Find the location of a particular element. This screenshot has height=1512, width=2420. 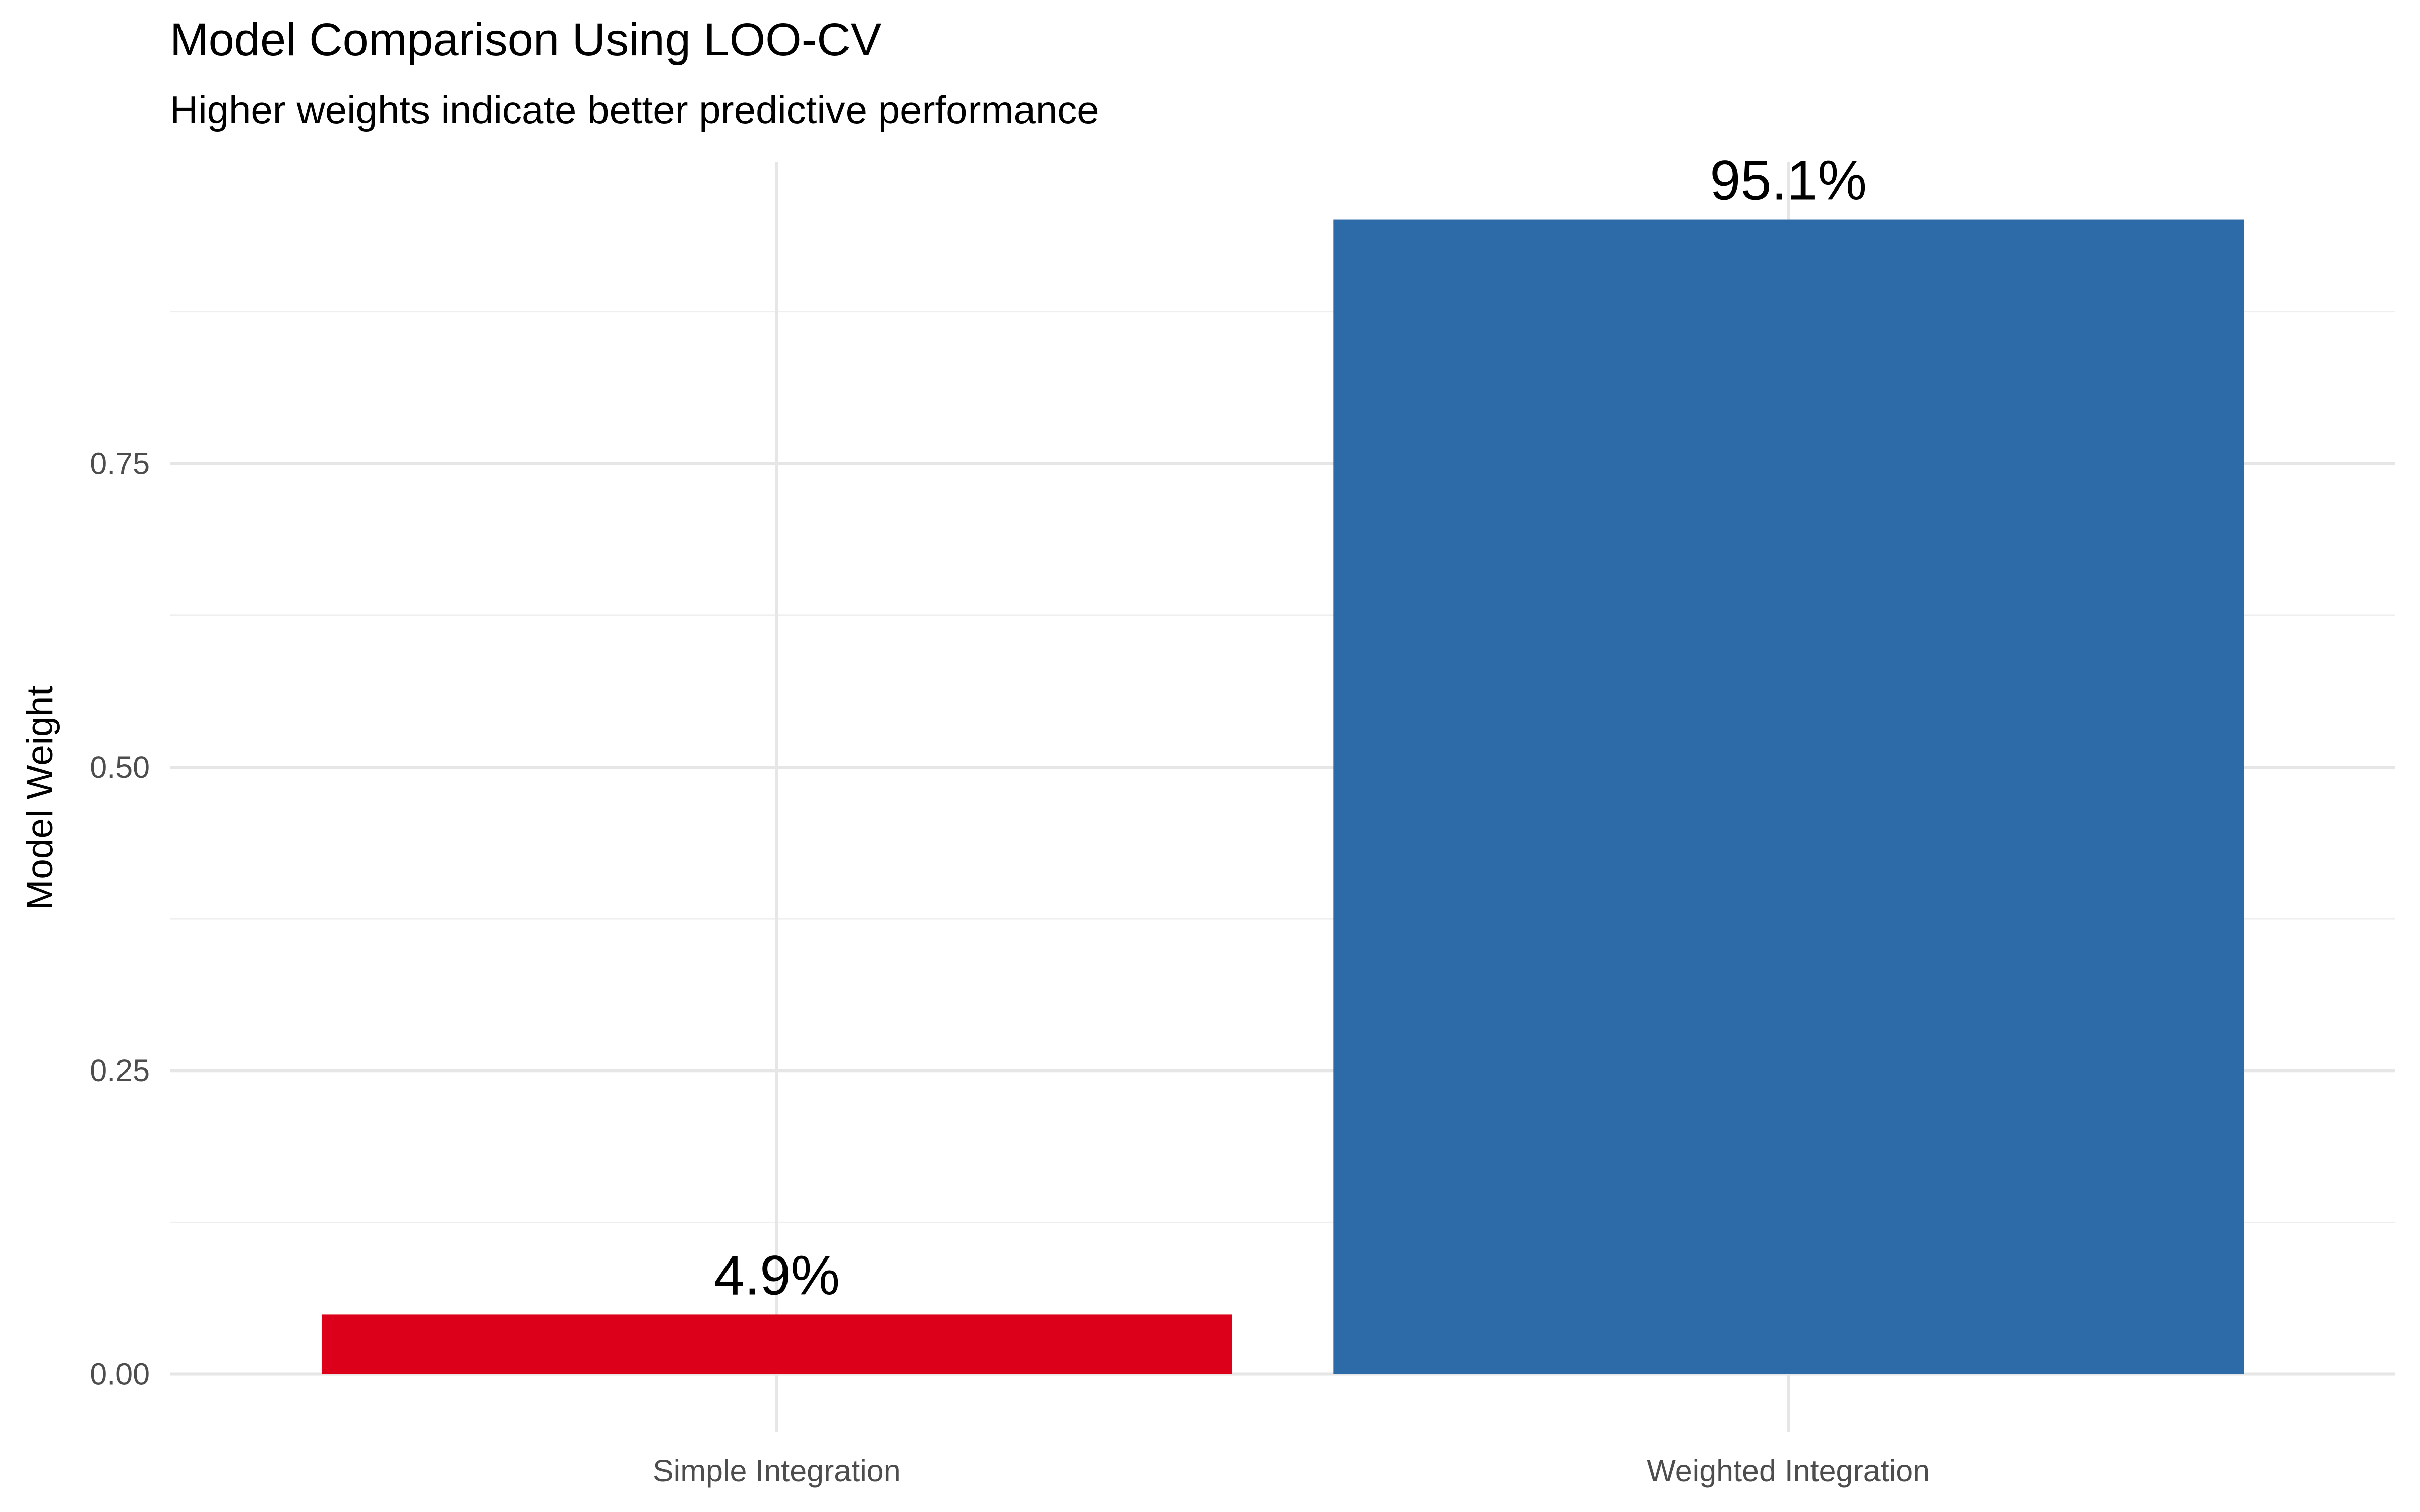

chart-title: Model Comparison Using LOO-CV is located at coordinates (525, 40).